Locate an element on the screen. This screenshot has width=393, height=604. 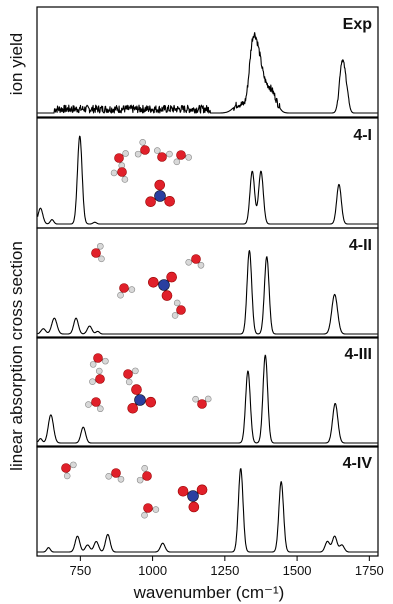
spectrum-trace-4-ii is located at coordinates (207, 292).